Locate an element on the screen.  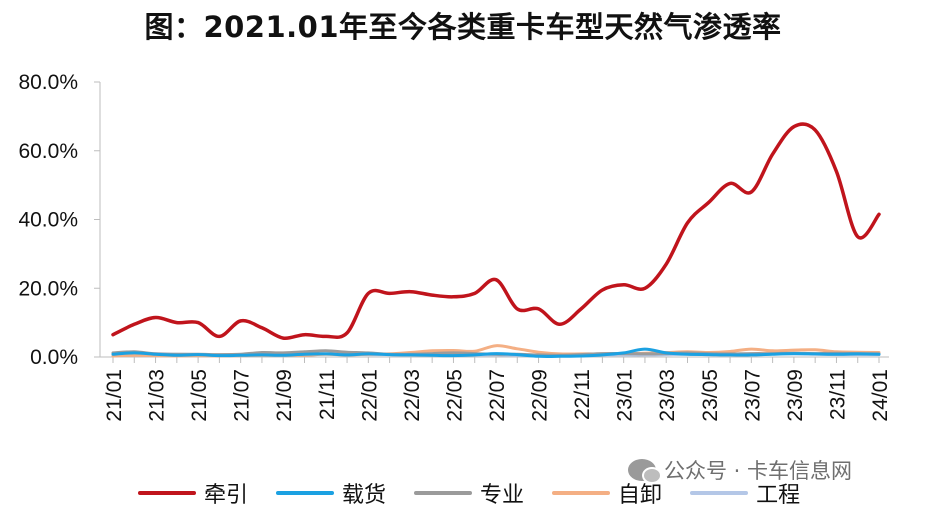
x-tick-label: 23/05 is located at coordinates (710, 395).